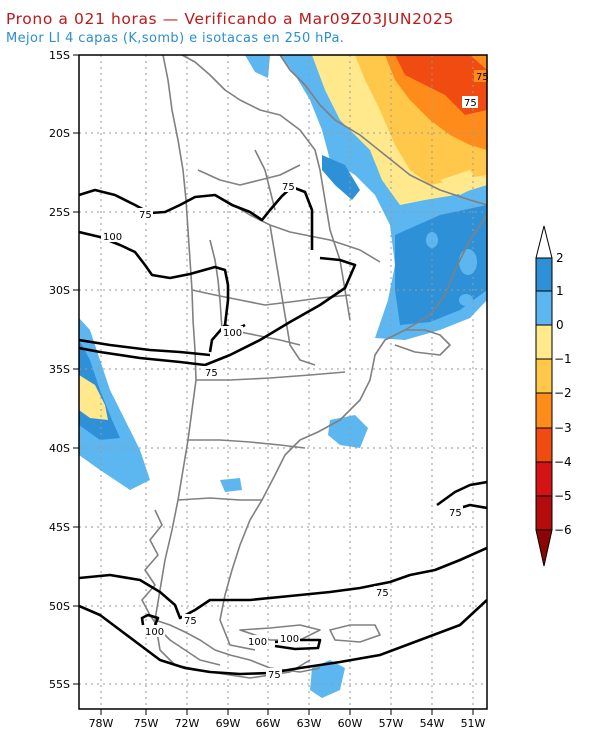 Image resolution: width=600 pixels, height=750 pixels. Describe the element at coordinates (560, 325) in the screenshot. I see `colorbar-label: 0` at that location.